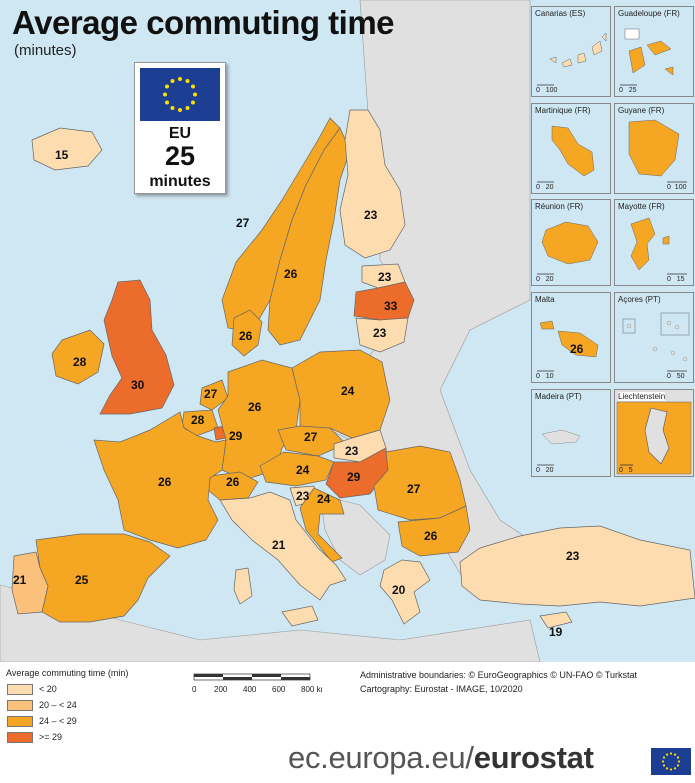 Image resolution: width=695 pixels, height=783 pixels. I want to click on country-denmark-shape, so click(247, 333).